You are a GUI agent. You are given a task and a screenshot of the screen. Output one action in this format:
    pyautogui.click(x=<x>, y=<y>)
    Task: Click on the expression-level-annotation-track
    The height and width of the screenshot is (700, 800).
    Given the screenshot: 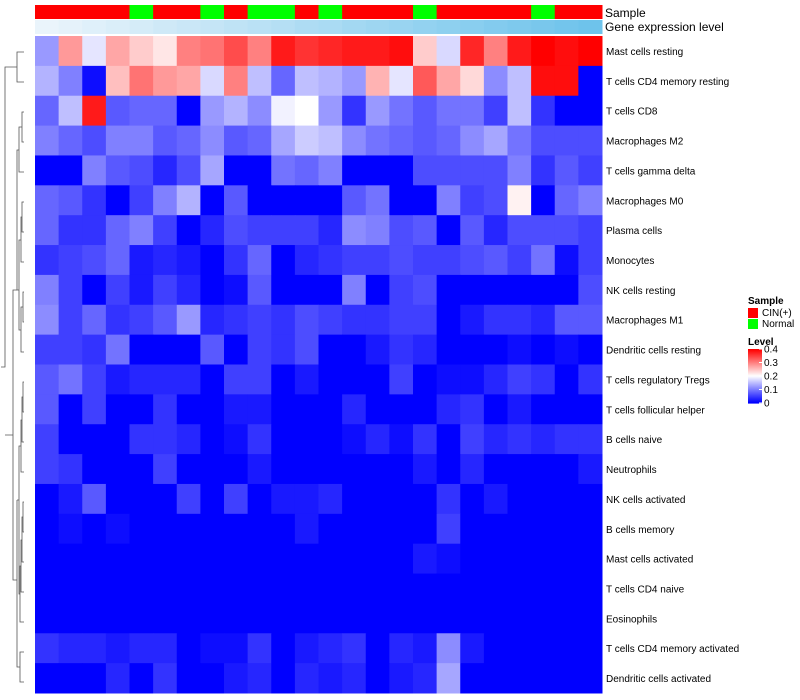 What is the action you would take?
    pyautogui.click(x=319, y=27)
    